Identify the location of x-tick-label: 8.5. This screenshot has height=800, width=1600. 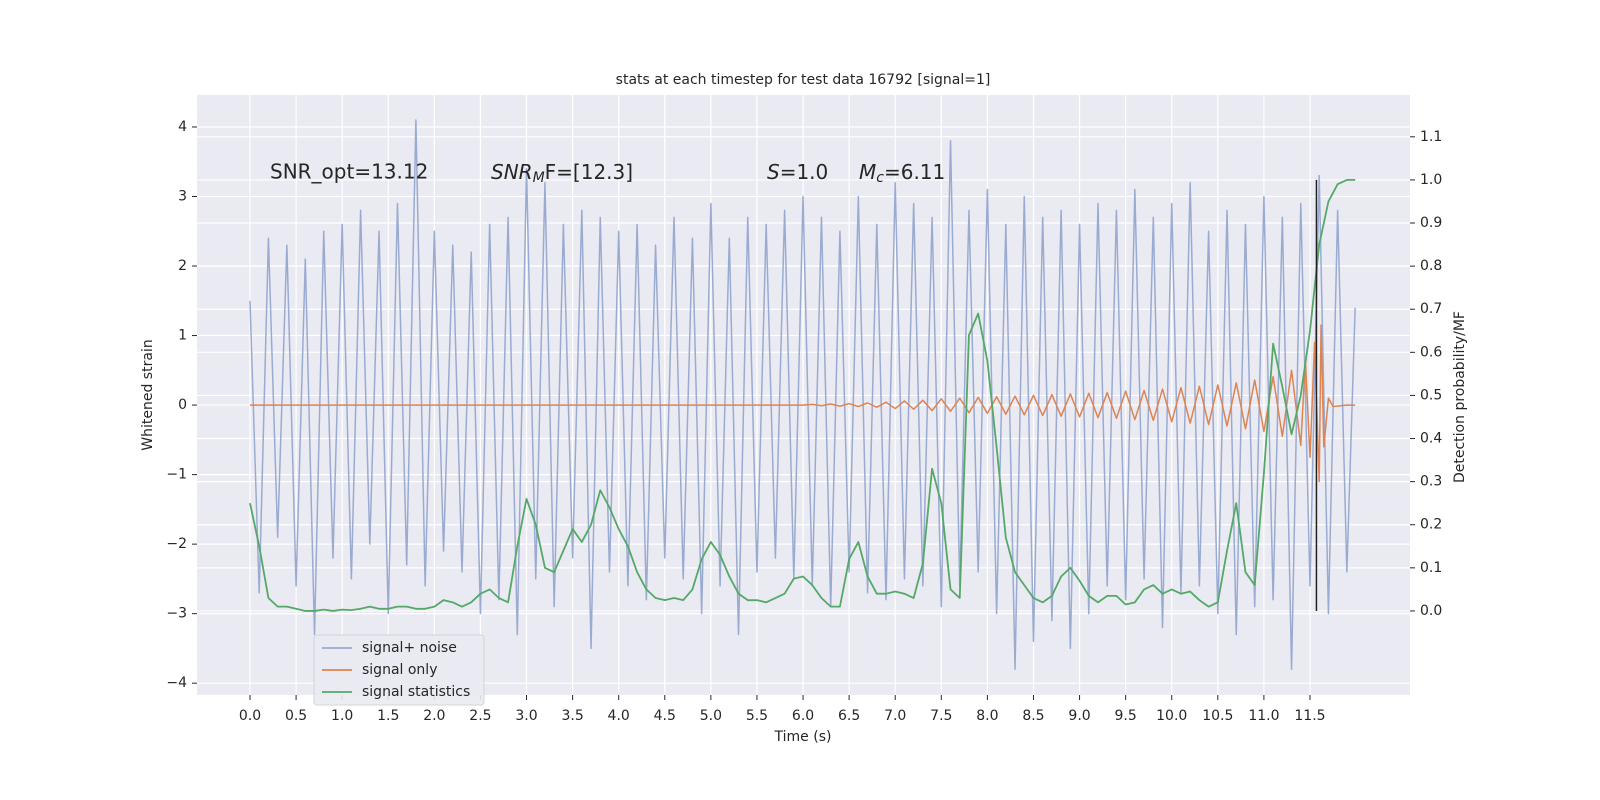
(1033, 716).